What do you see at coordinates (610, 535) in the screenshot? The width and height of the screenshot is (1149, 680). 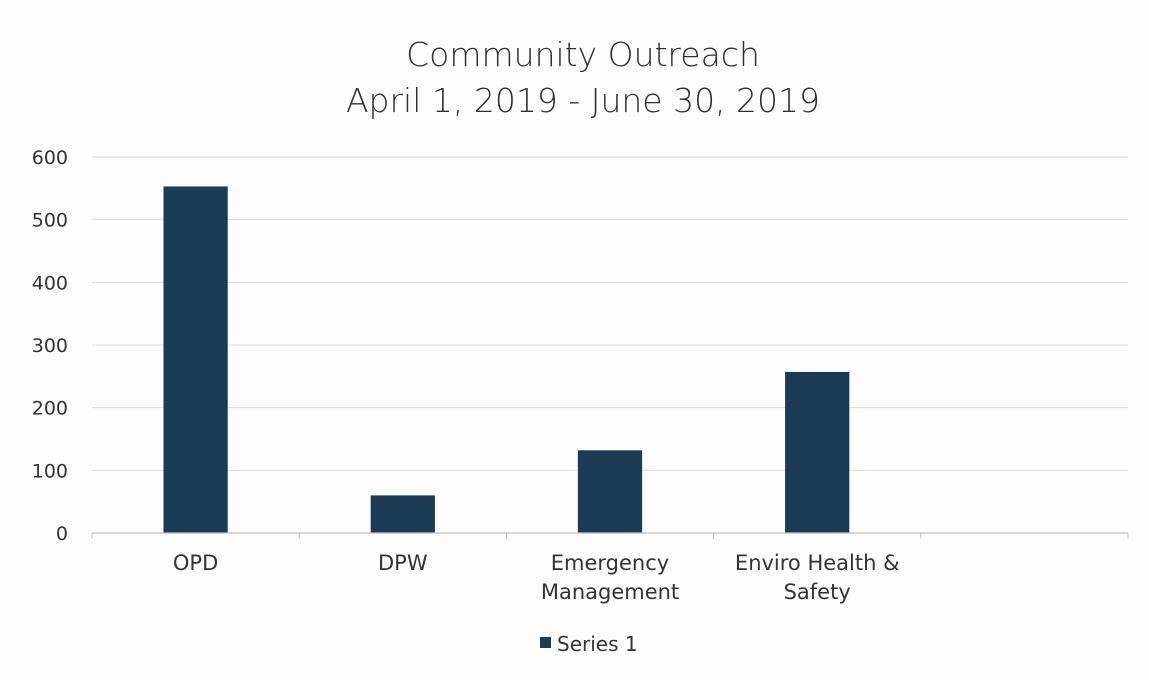 I see `x-axis` at bounding box center [610, 535].